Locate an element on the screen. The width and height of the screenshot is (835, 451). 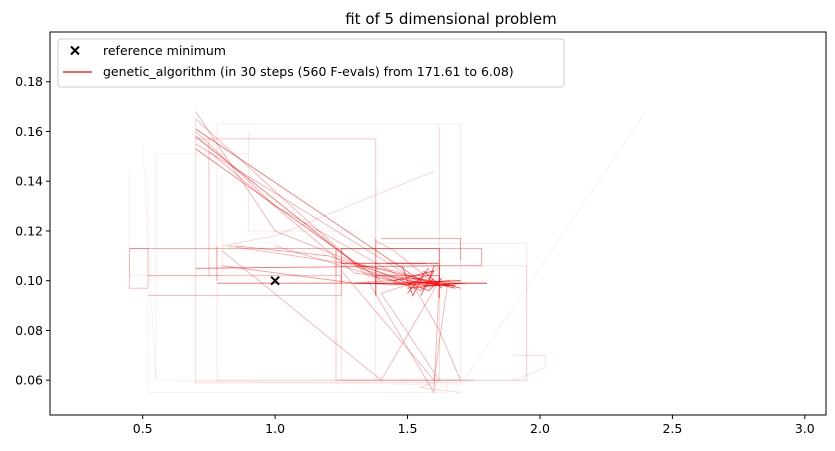
x-tick-label: 2.0 is located at coordinates (540, 428).